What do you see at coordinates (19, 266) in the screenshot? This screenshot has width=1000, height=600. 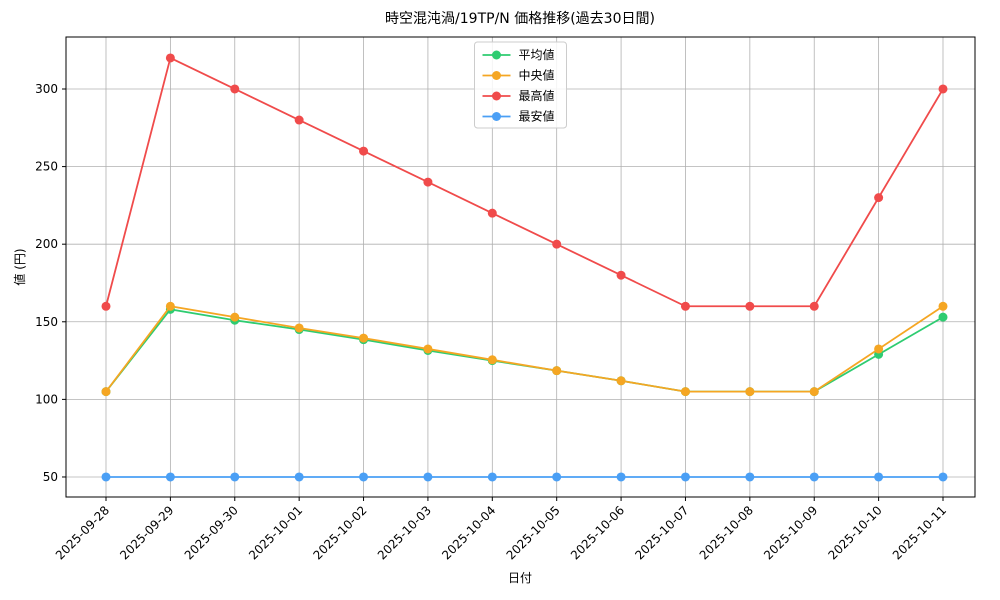 I see `y-axis-label: 値 (円)` at bounding box center [19, 266].